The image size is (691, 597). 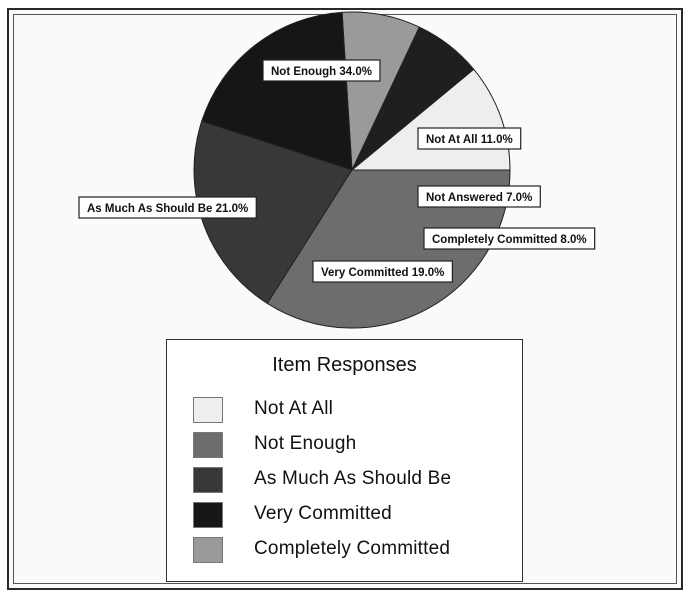 I want to click on svg-text: As Much As Should Be 21.0%, so click(x=167, y=209).